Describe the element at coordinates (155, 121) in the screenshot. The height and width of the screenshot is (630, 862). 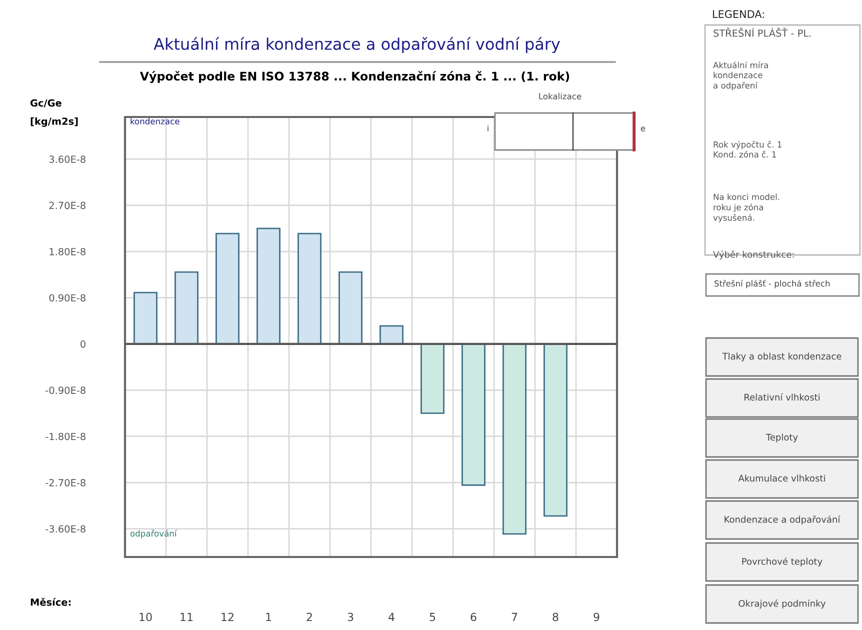
I see `annotation: kondenzace` at that location.